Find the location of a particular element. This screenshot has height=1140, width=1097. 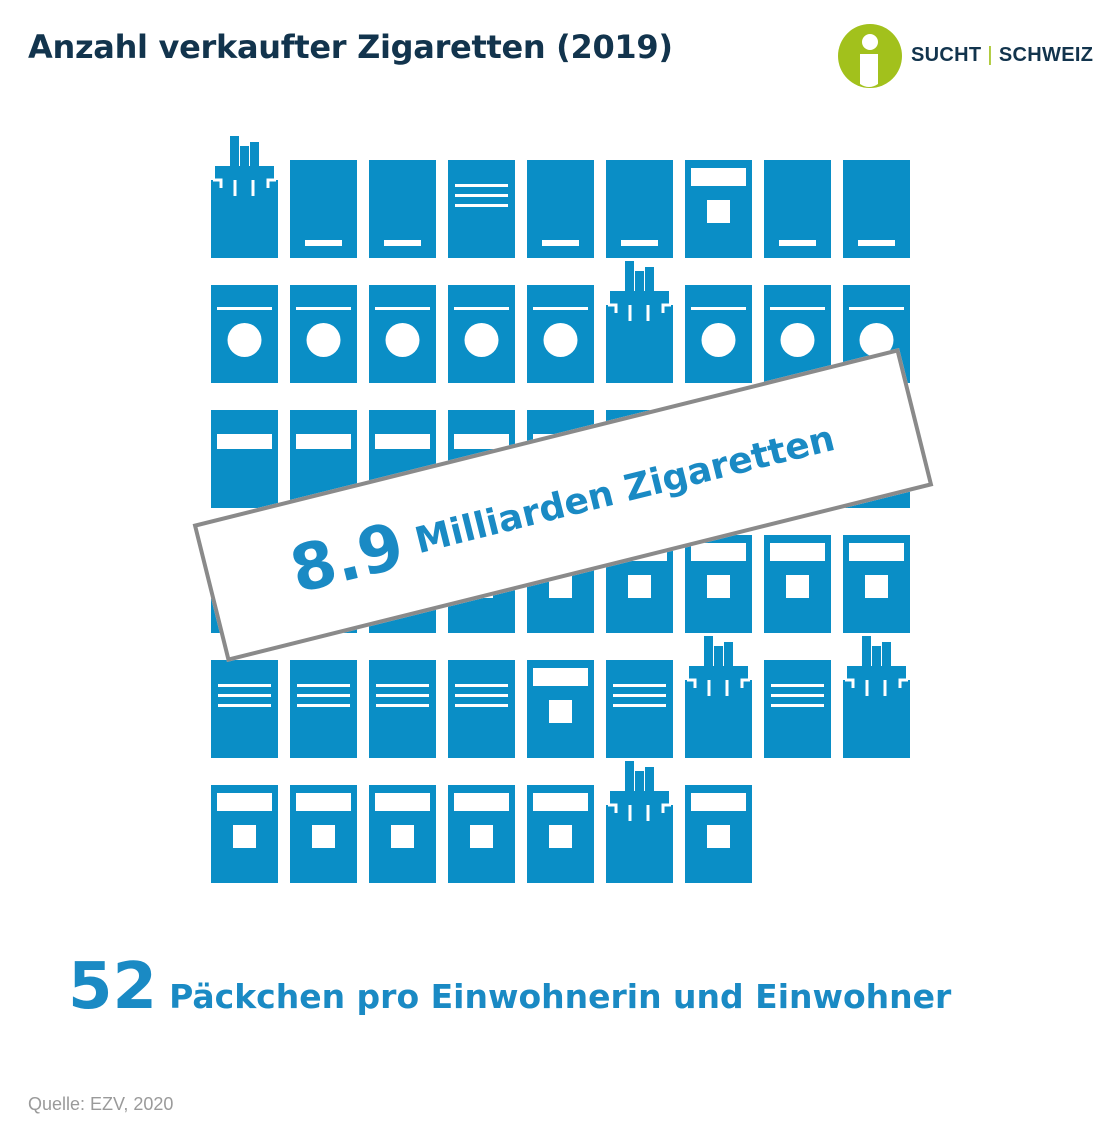

stat-label: Päckchen pro Einwohnerin und Einwohner is located at coordinates (560, 996).